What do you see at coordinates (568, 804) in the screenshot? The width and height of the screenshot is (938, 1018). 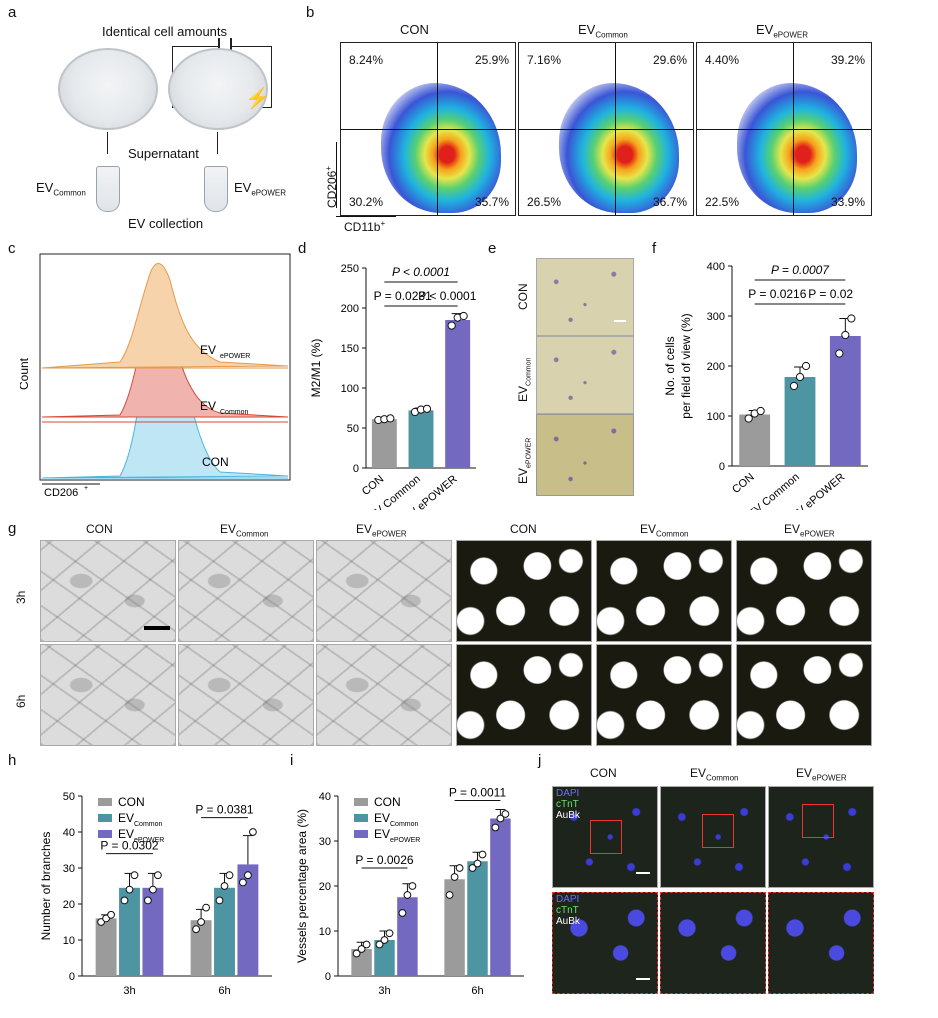 I see `j-legend: DAPI cTnT AuBk` at bounding box center [568, 804].